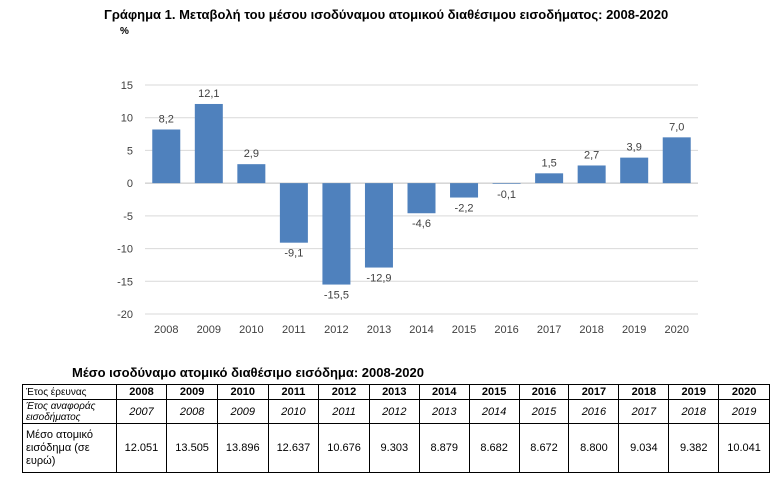 This screenshot has height=487, width=770. Describe the element at coordinates (125, 200) in the screenshot. I see `y-tick-labels: 15 10 5 0 -5 -10 -15 -20` at that location.